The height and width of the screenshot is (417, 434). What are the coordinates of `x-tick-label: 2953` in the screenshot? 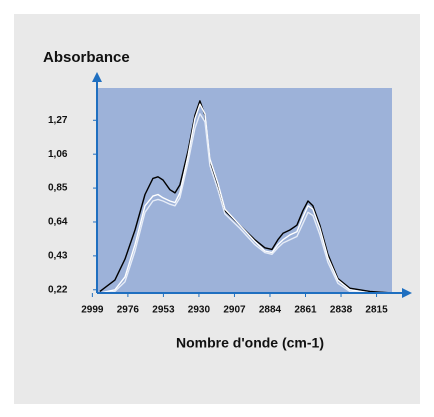 It's located at (163, 310).